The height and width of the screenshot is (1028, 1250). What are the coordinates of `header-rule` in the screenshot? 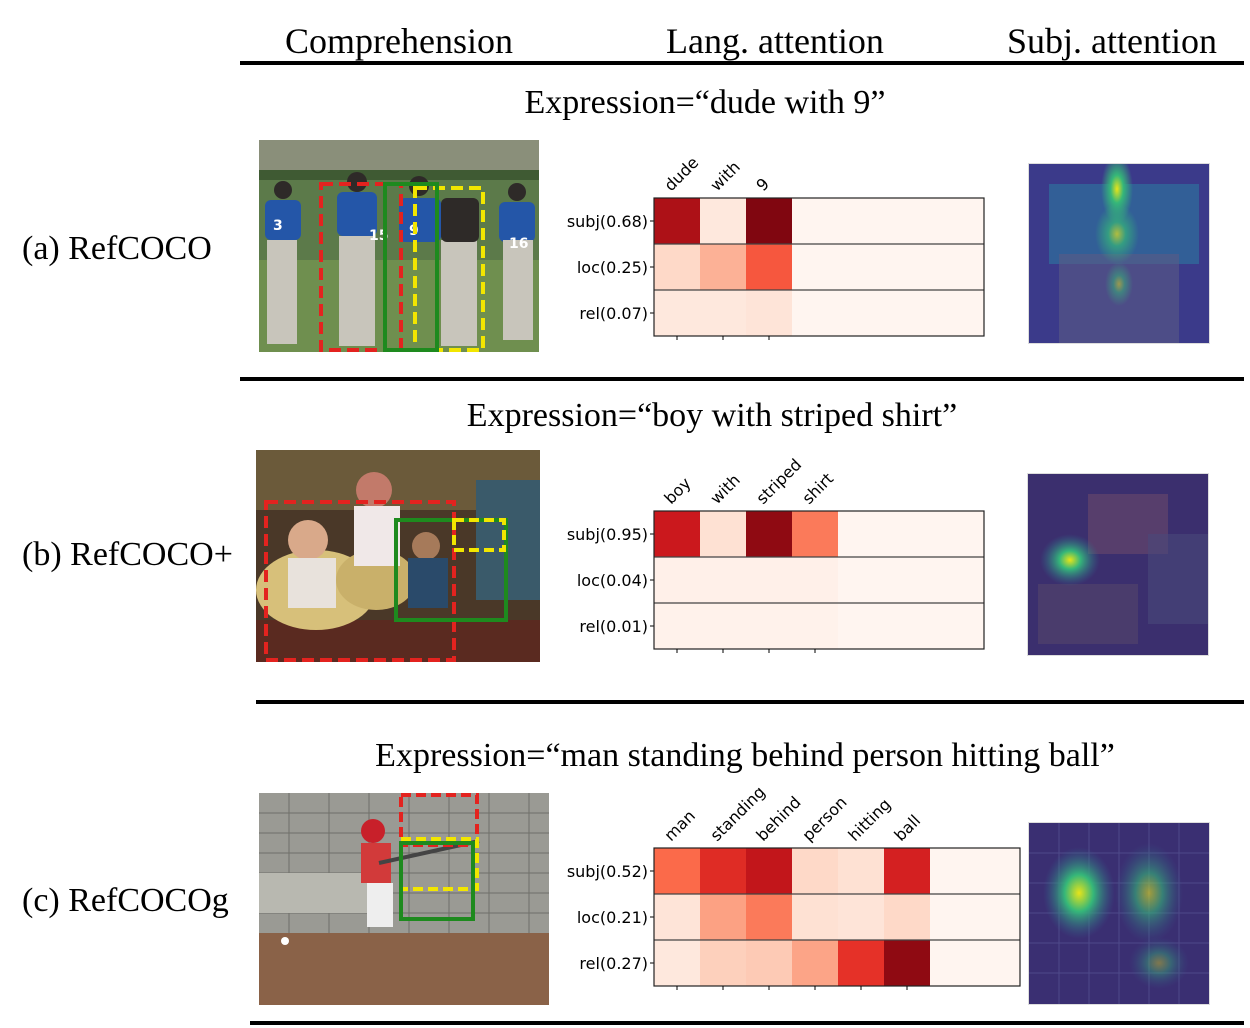 It's located at (742, 63).